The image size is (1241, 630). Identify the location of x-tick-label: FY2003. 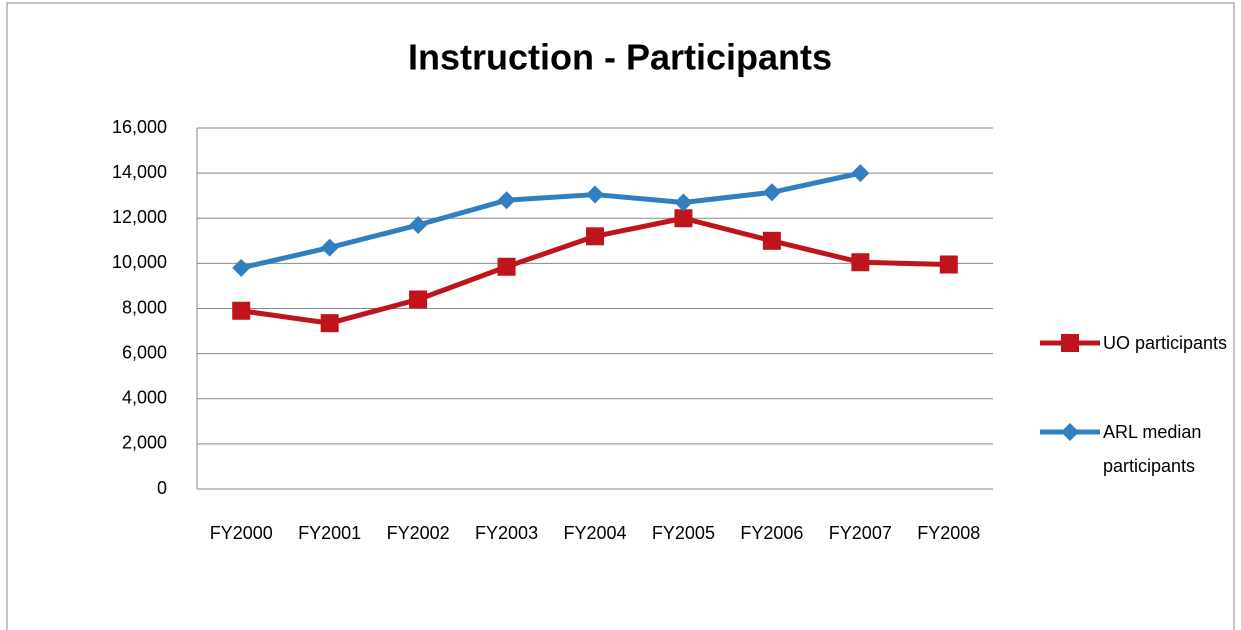
(506, 533).